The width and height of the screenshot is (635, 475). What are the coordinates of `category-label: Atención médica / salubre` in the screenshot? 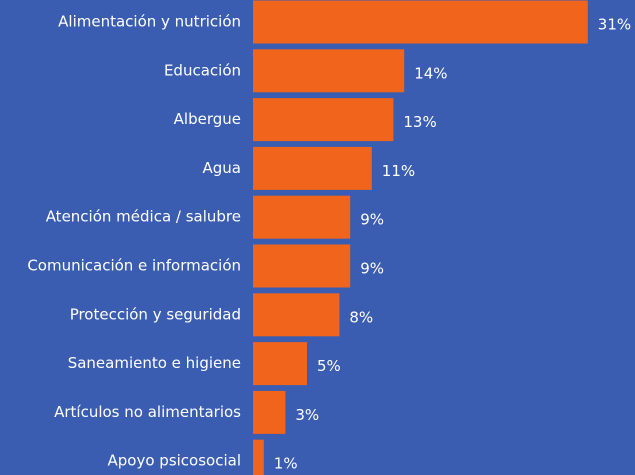 It's located at (143, 217).